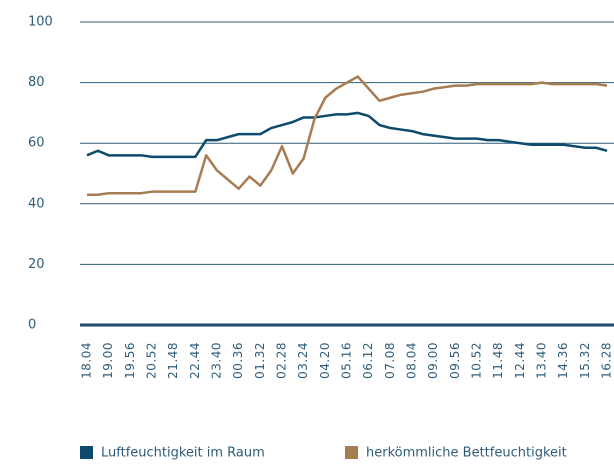  I want to click on x-tick-label: 10.52, so click(477, 360).